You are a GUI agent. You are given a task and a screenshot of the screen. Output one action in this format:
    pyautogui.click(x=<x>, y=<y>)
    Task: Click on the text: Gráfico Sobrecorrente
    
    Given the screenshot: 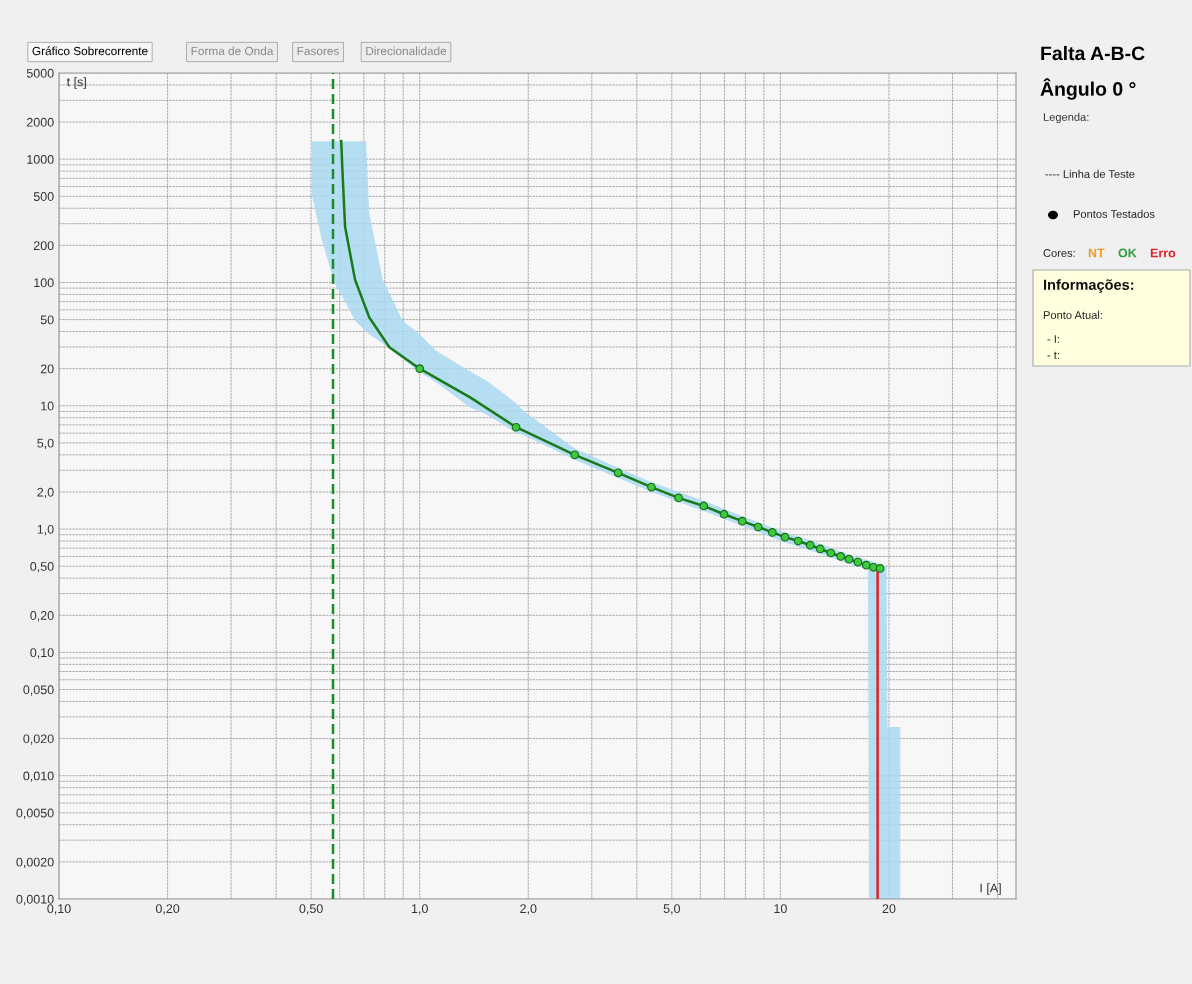 What is the action you would take?
    pyautogui.click(x=90, y=51)
    